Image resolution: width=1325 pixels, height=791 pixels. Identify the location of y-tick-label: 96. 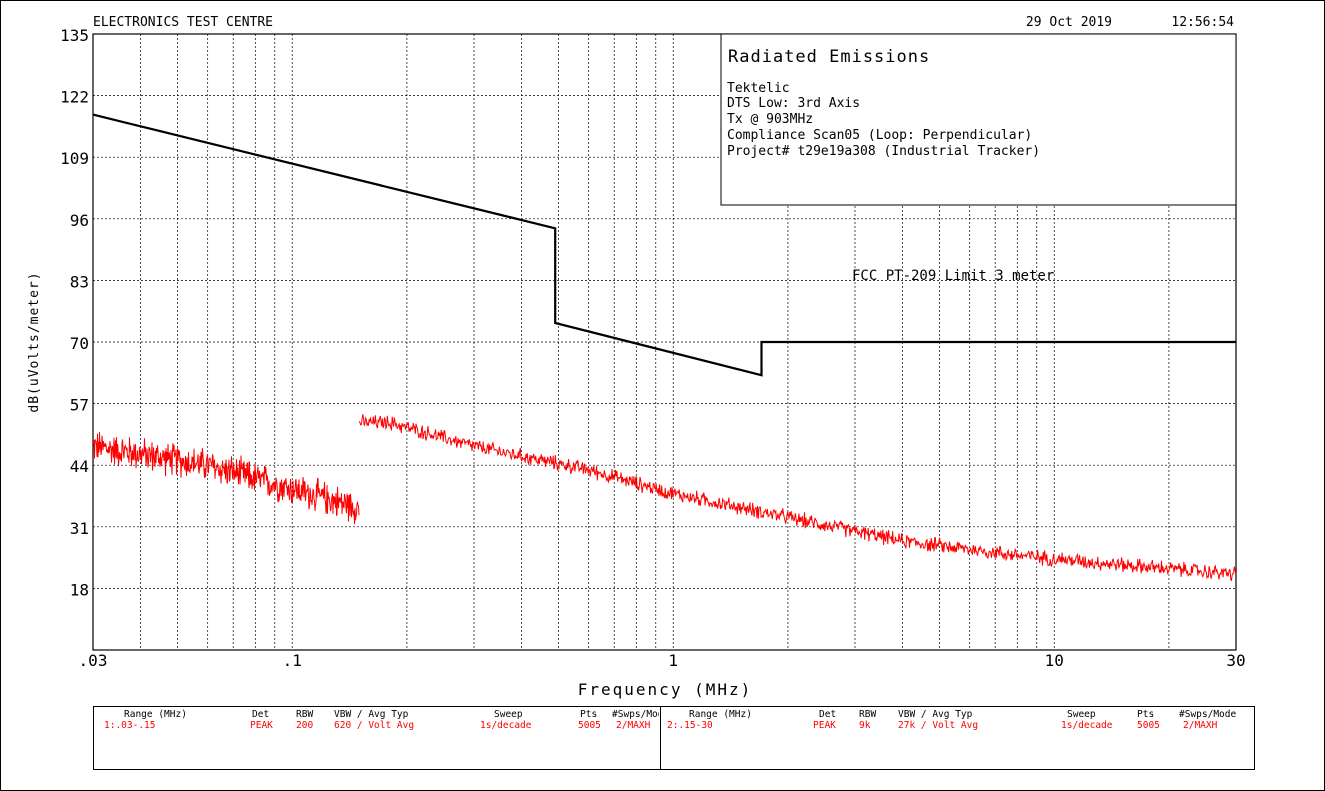
(79, 220).